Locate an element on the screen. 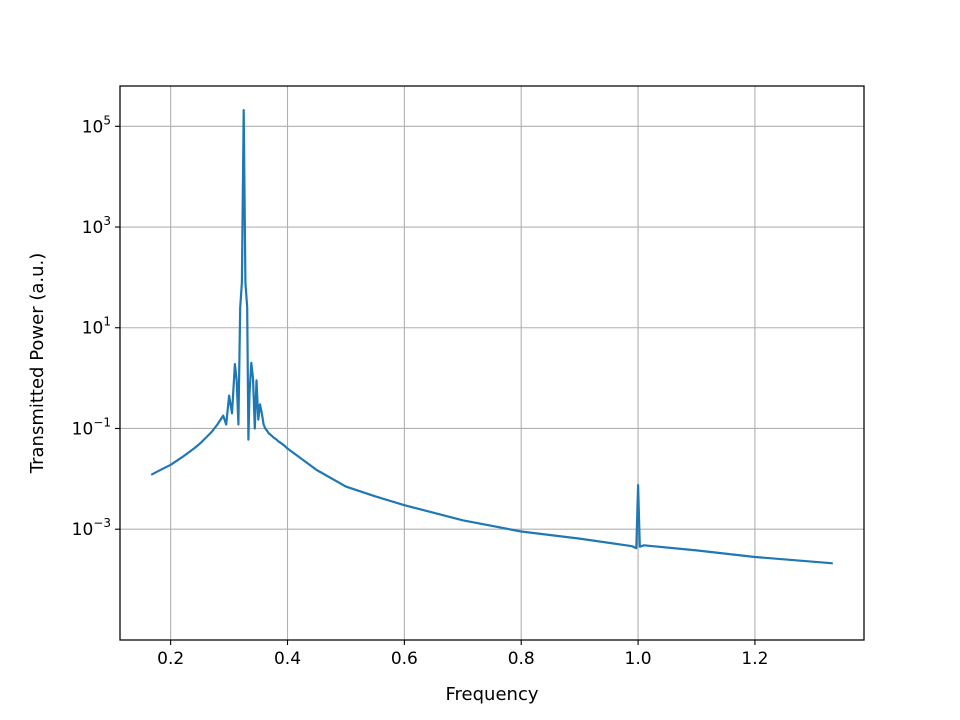 The width and height of the screenshot is (960, 720). x-tick-label: 1.2 is located at coordinates (754, 659).